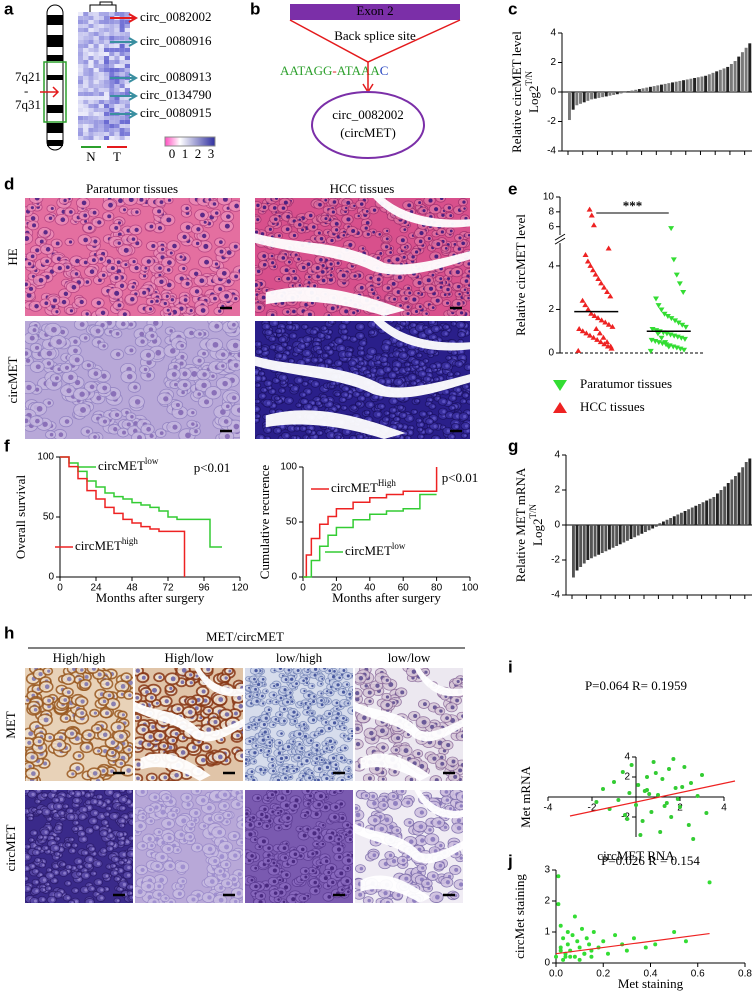  I want to click on circrna, so click(368, 125).